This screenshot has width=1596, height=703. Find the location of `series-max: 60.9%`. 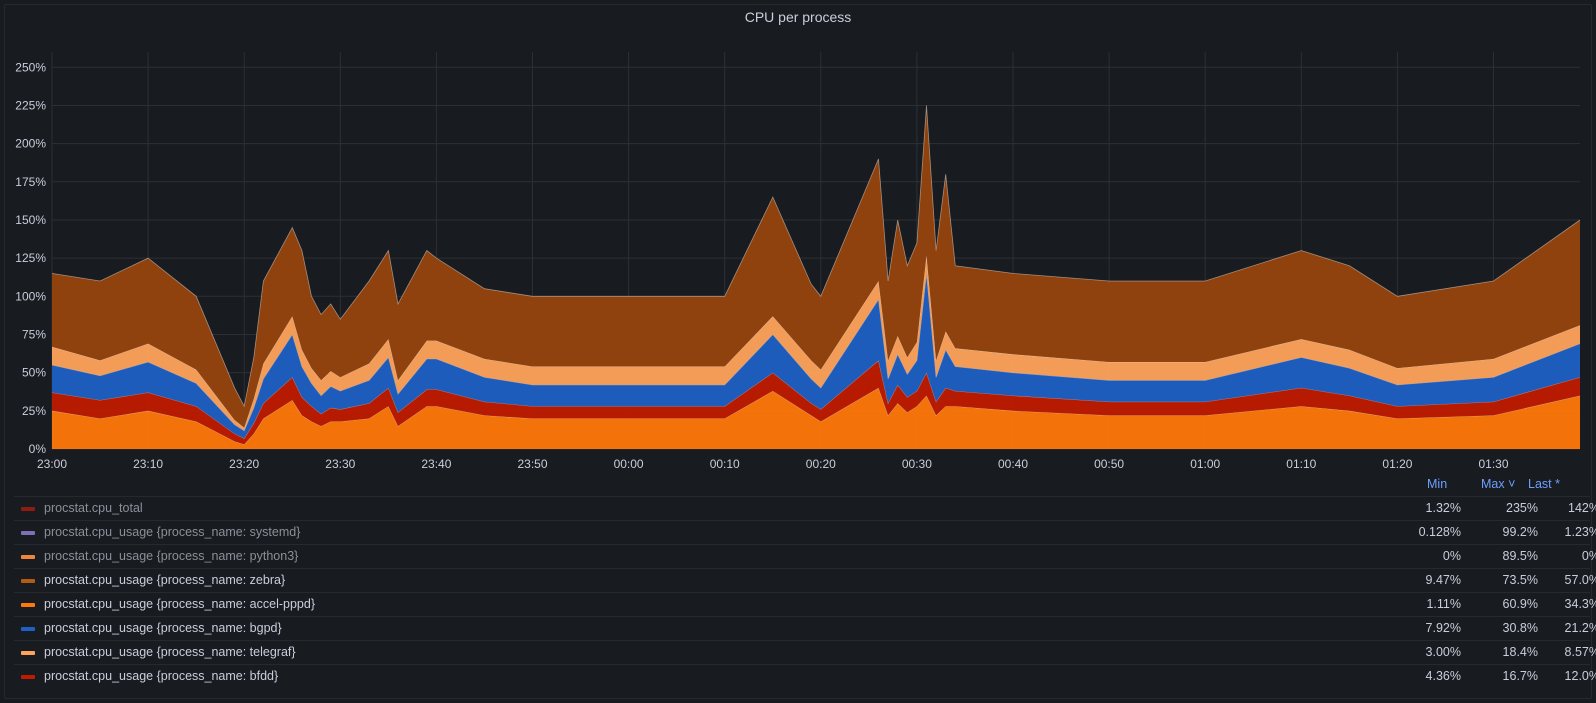

series-max: 60.9% is located at coordinates (1520, 604).